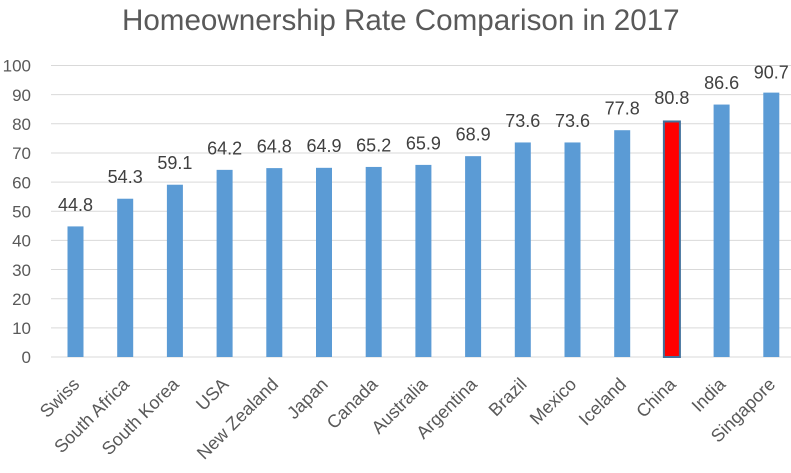  What do you see at coordinates (17, 66) in the screenshot?
I see `svg-text: 100` at bounding box center [17, 66].